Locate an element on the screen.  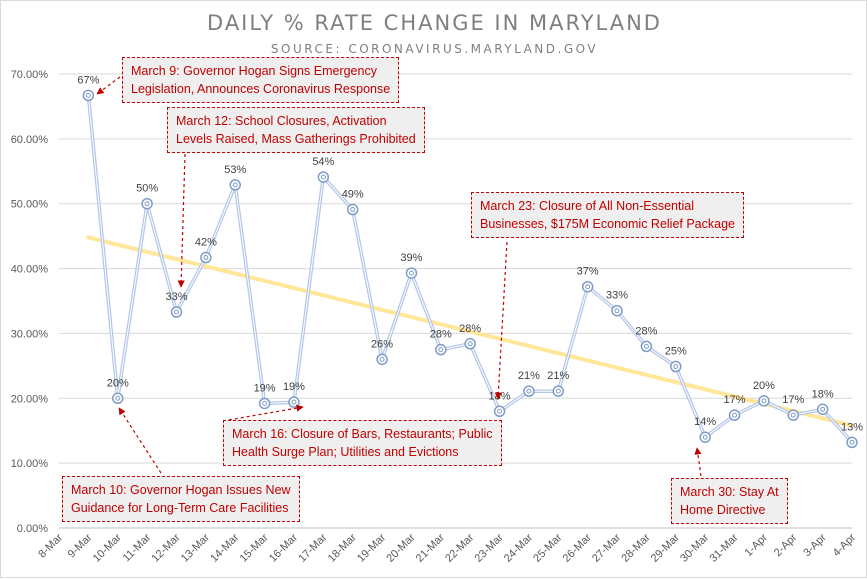
x-tick-label: 10-Mar is located at coordinates (107, 547).